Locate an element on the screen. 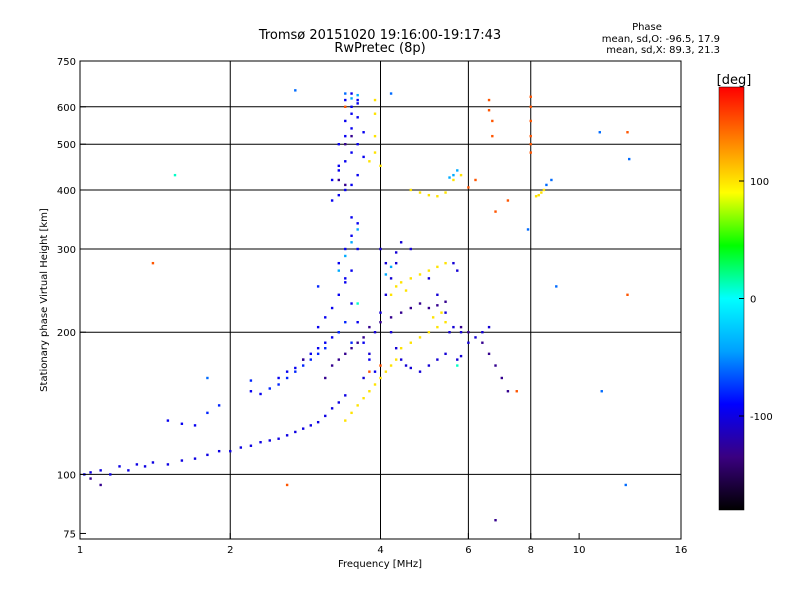 Image resolution: width=800 pixels, height=600 pixels. y-tick-label: 600 is located at coordinates (66, 108).